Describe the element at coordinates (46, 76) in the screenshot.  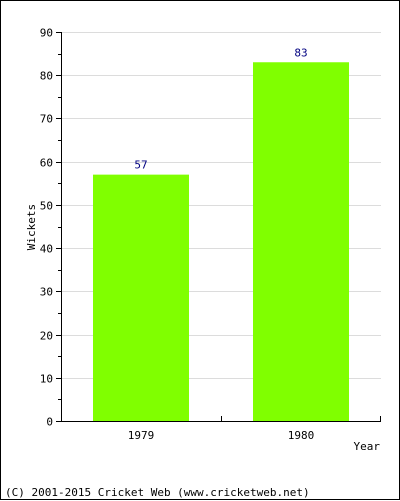
I see `y-tick-label: 80` at that location.